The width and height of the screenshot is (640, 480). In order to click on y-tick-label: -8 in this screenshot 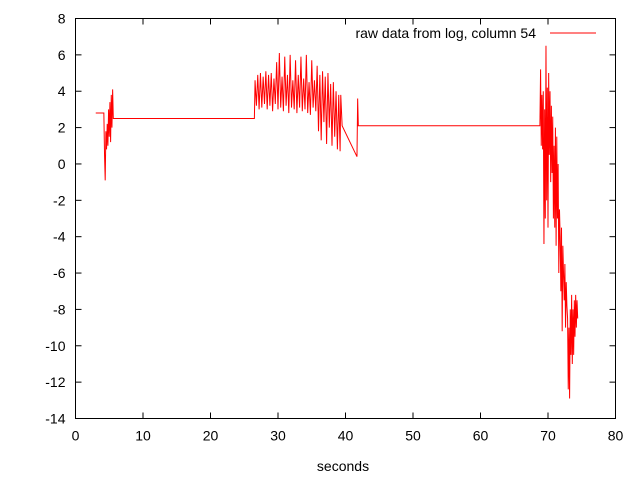, I will do `click(59, 309)`.